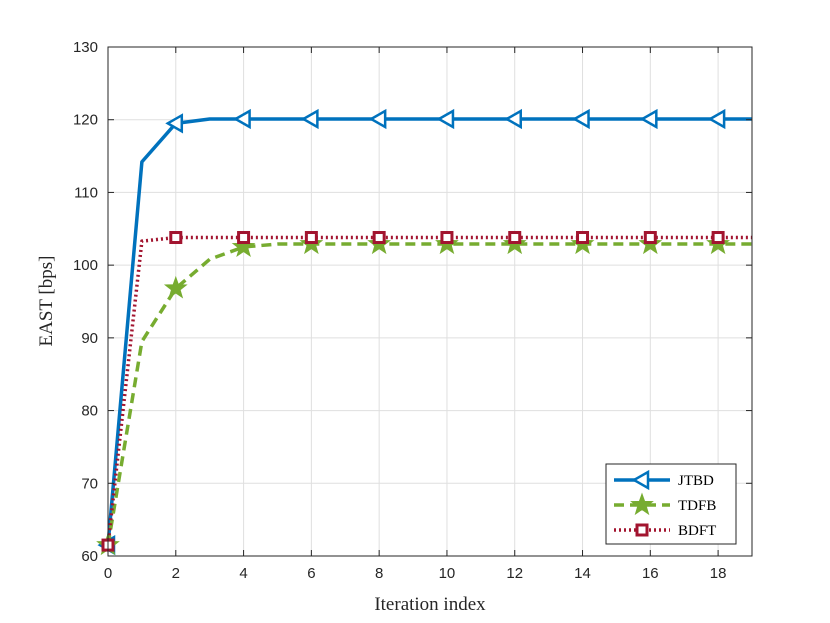 The image size is (830, 623). What do you see at coordinates (650, 573) in the screenshot?
I see `x-tick-label: 16` at bounding box center [650, 573].